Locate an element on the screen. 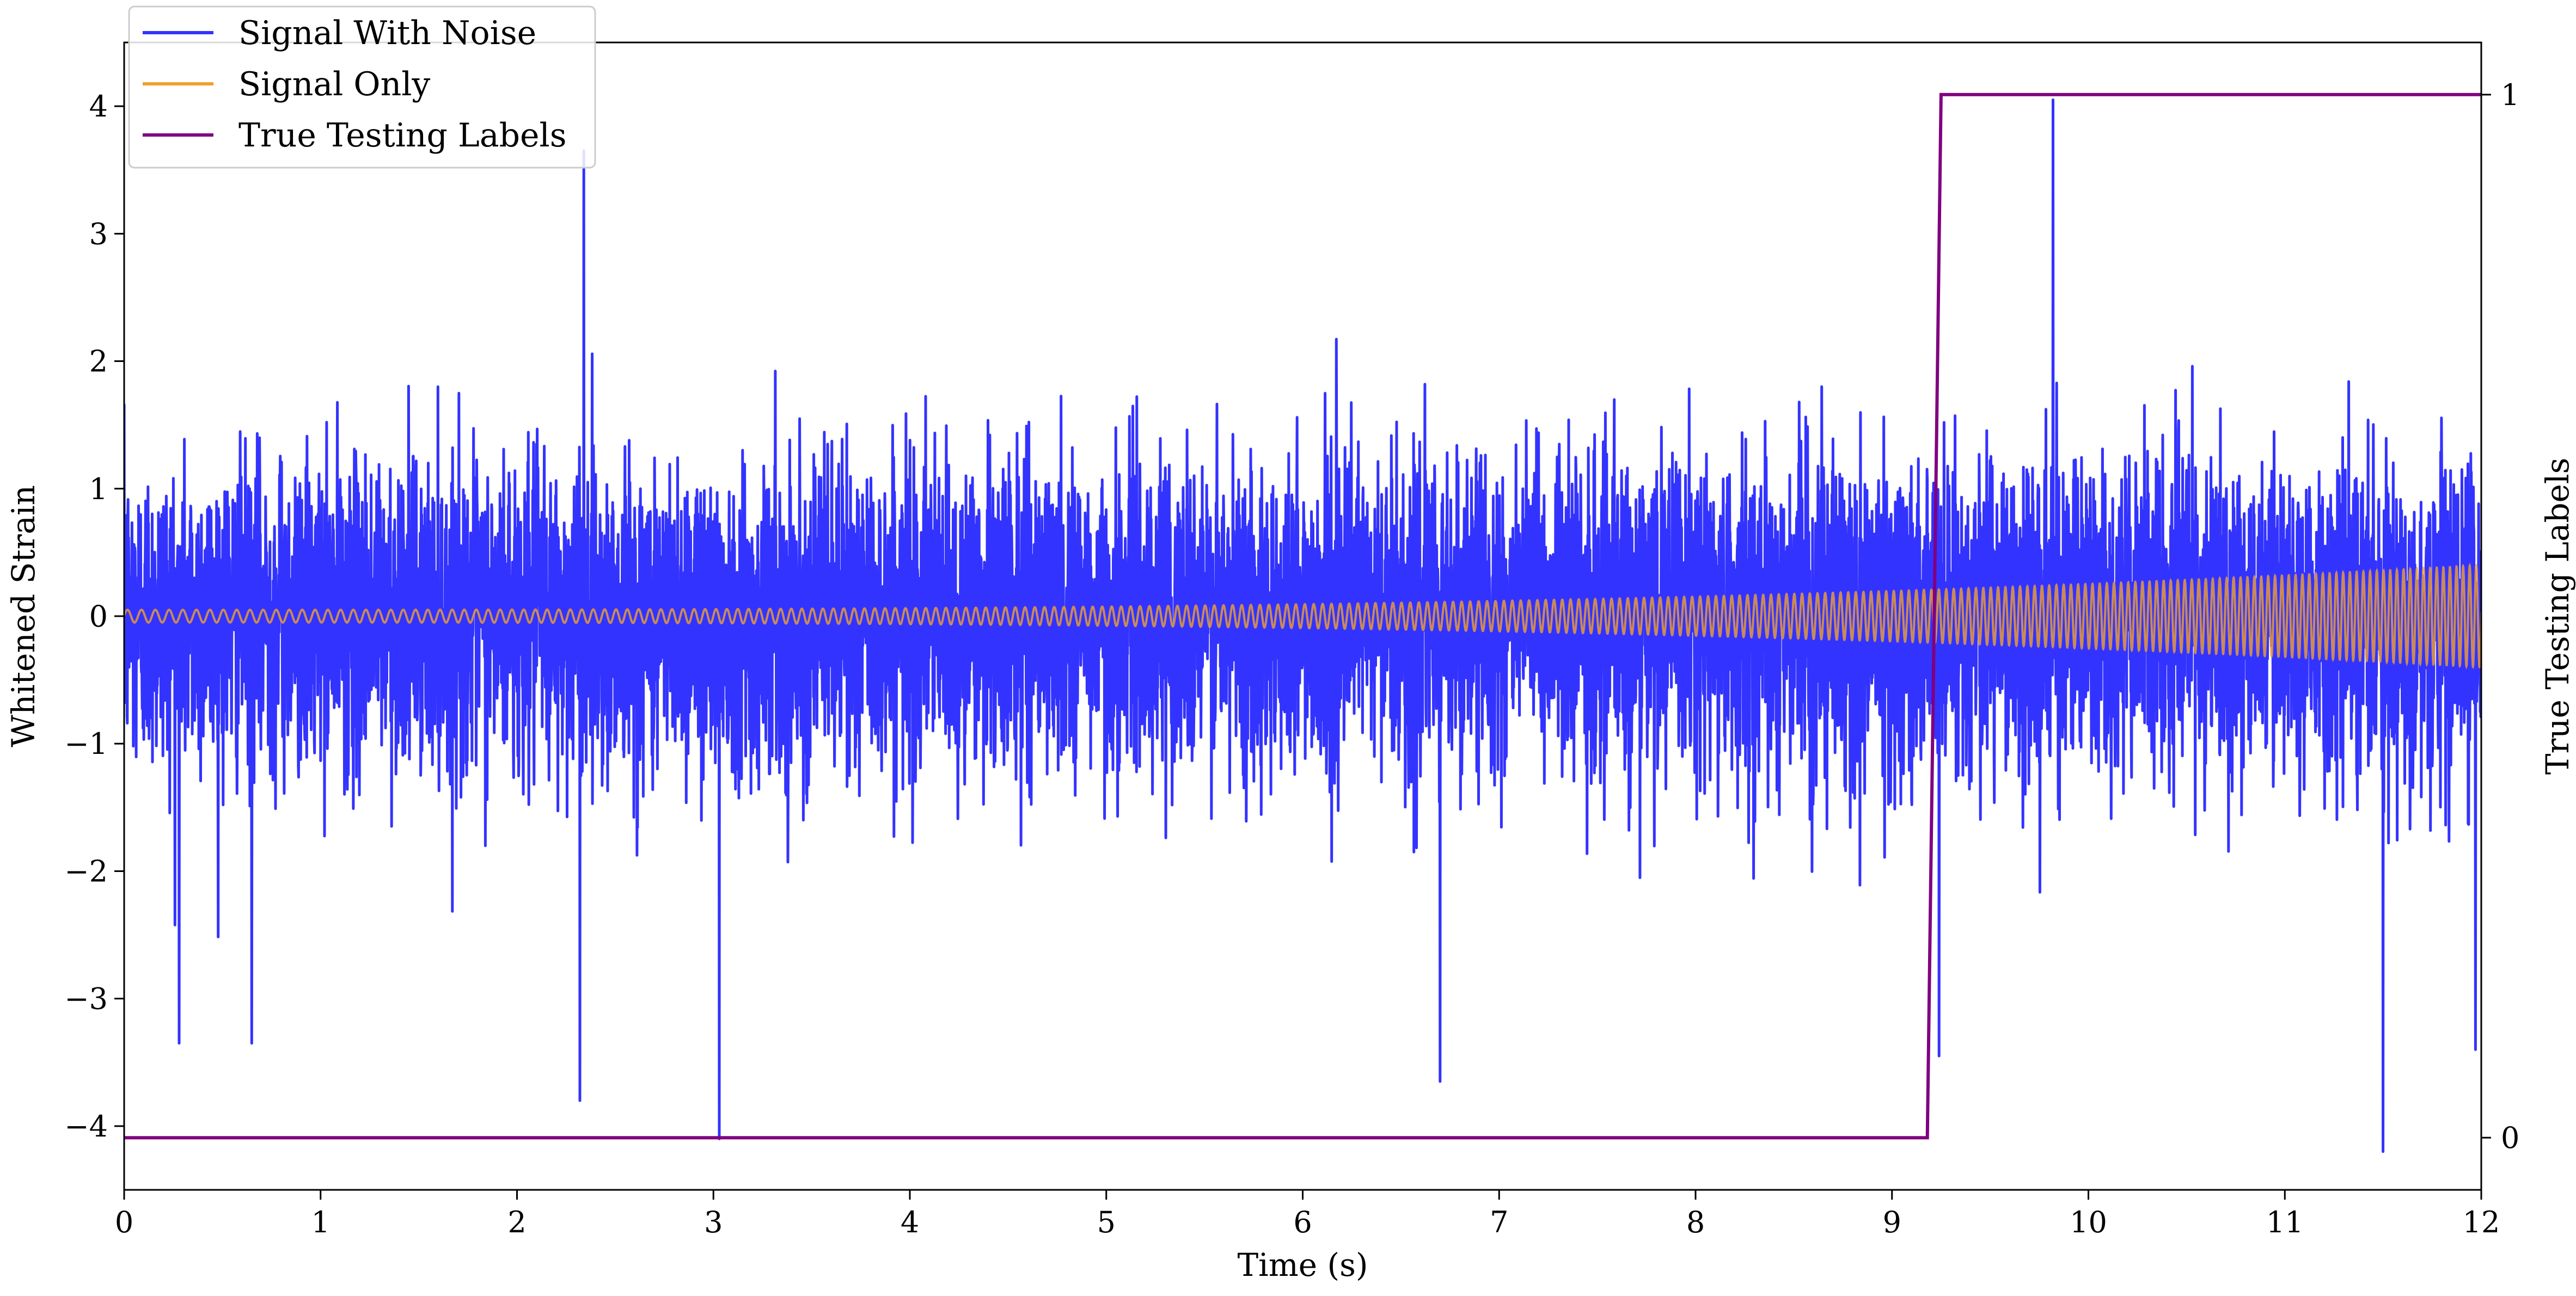  x-tick-label: 3 is located at coordinates (713, 1222).